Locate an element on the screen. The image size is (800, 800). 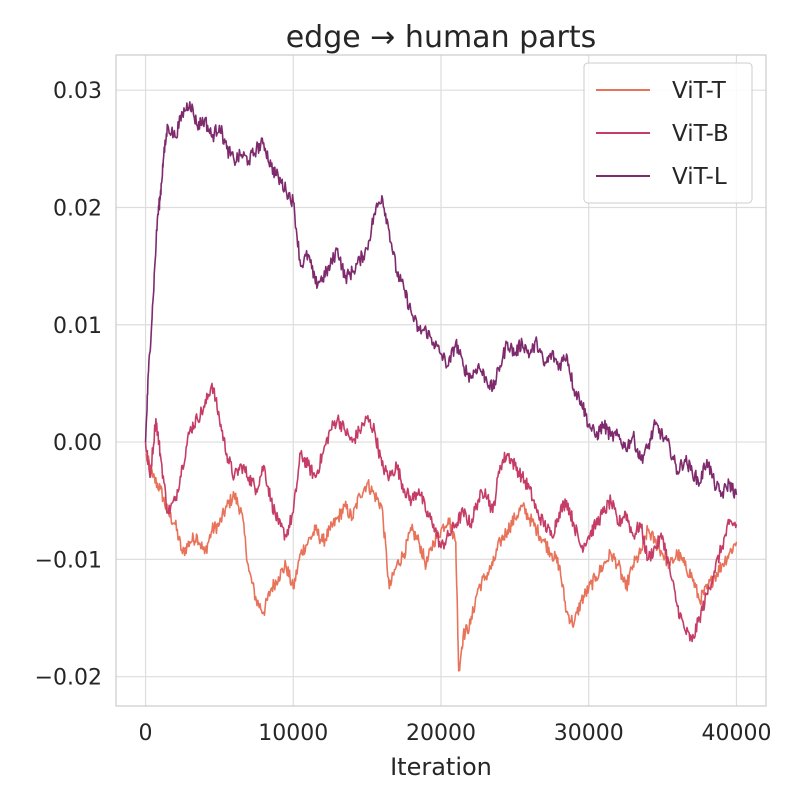
y-tick-label: −0.02 is located at coordinates (68, 678).